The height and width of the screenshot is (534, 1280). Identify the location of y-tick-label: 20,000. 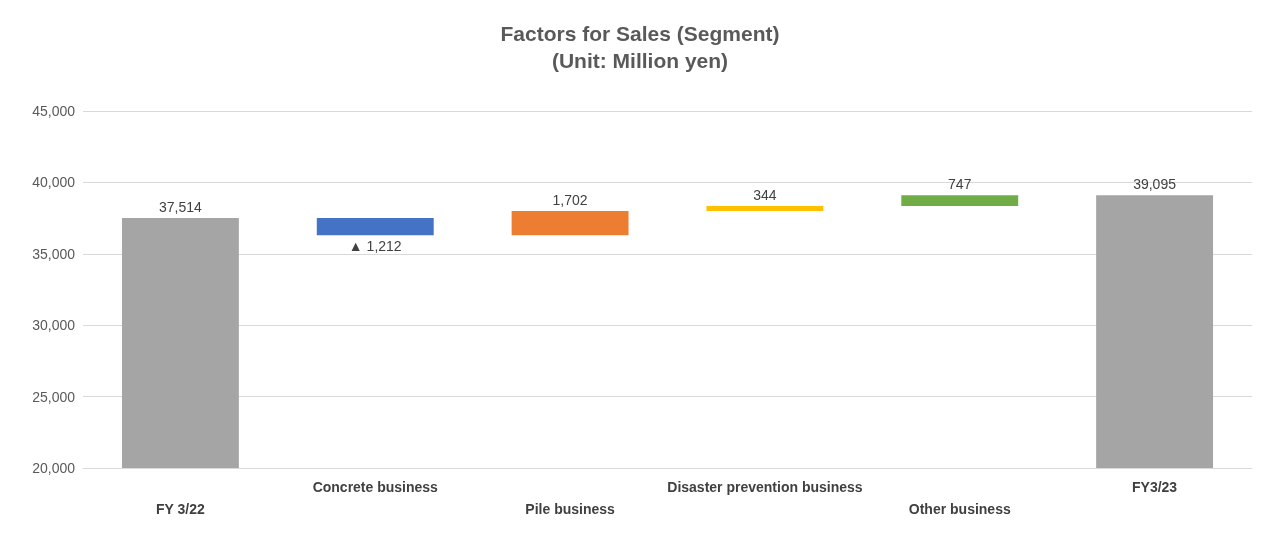
(54, 468).